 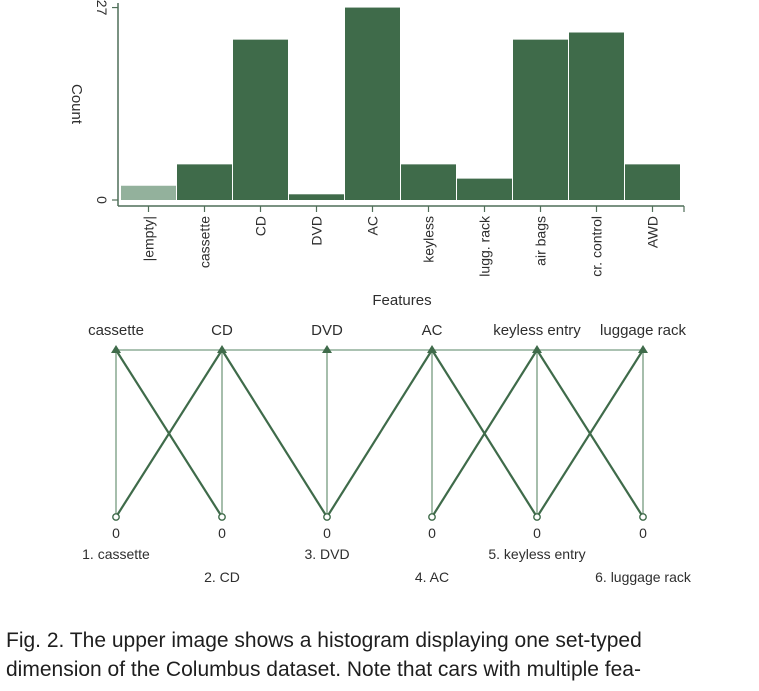 What do you see at coordinates (205, 242) in the screenshot?
I see `x-tick-label-1: cassette` at bounding box center [205, 242].